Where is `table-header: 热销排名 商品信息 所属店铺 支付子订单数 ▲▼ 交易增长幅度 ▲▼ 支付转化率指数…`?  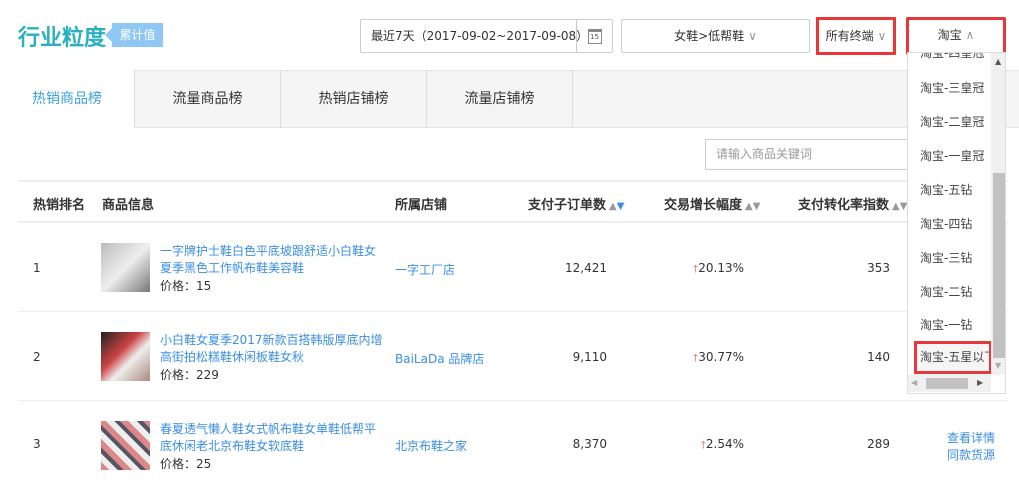
table-header: 热销排名 商品信息 所属店铺 支付子订单数 ▲▼ 交易增长幅度 ▲▼ 支付转化率指数… is located at coordinates (513, 201).